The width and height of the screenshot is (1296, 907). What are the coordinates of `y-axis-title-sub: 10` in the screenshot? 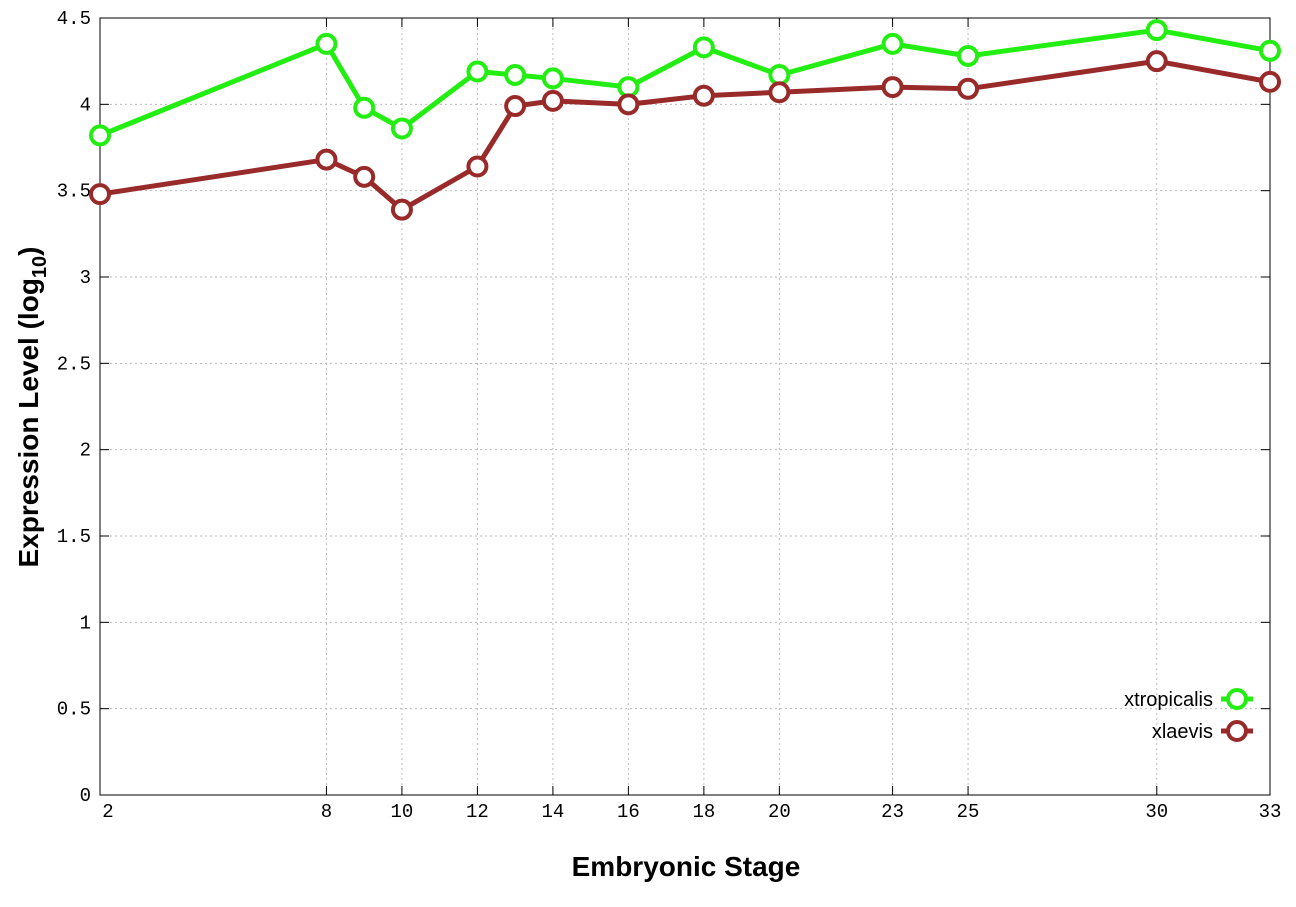 It's located at (40, 267).